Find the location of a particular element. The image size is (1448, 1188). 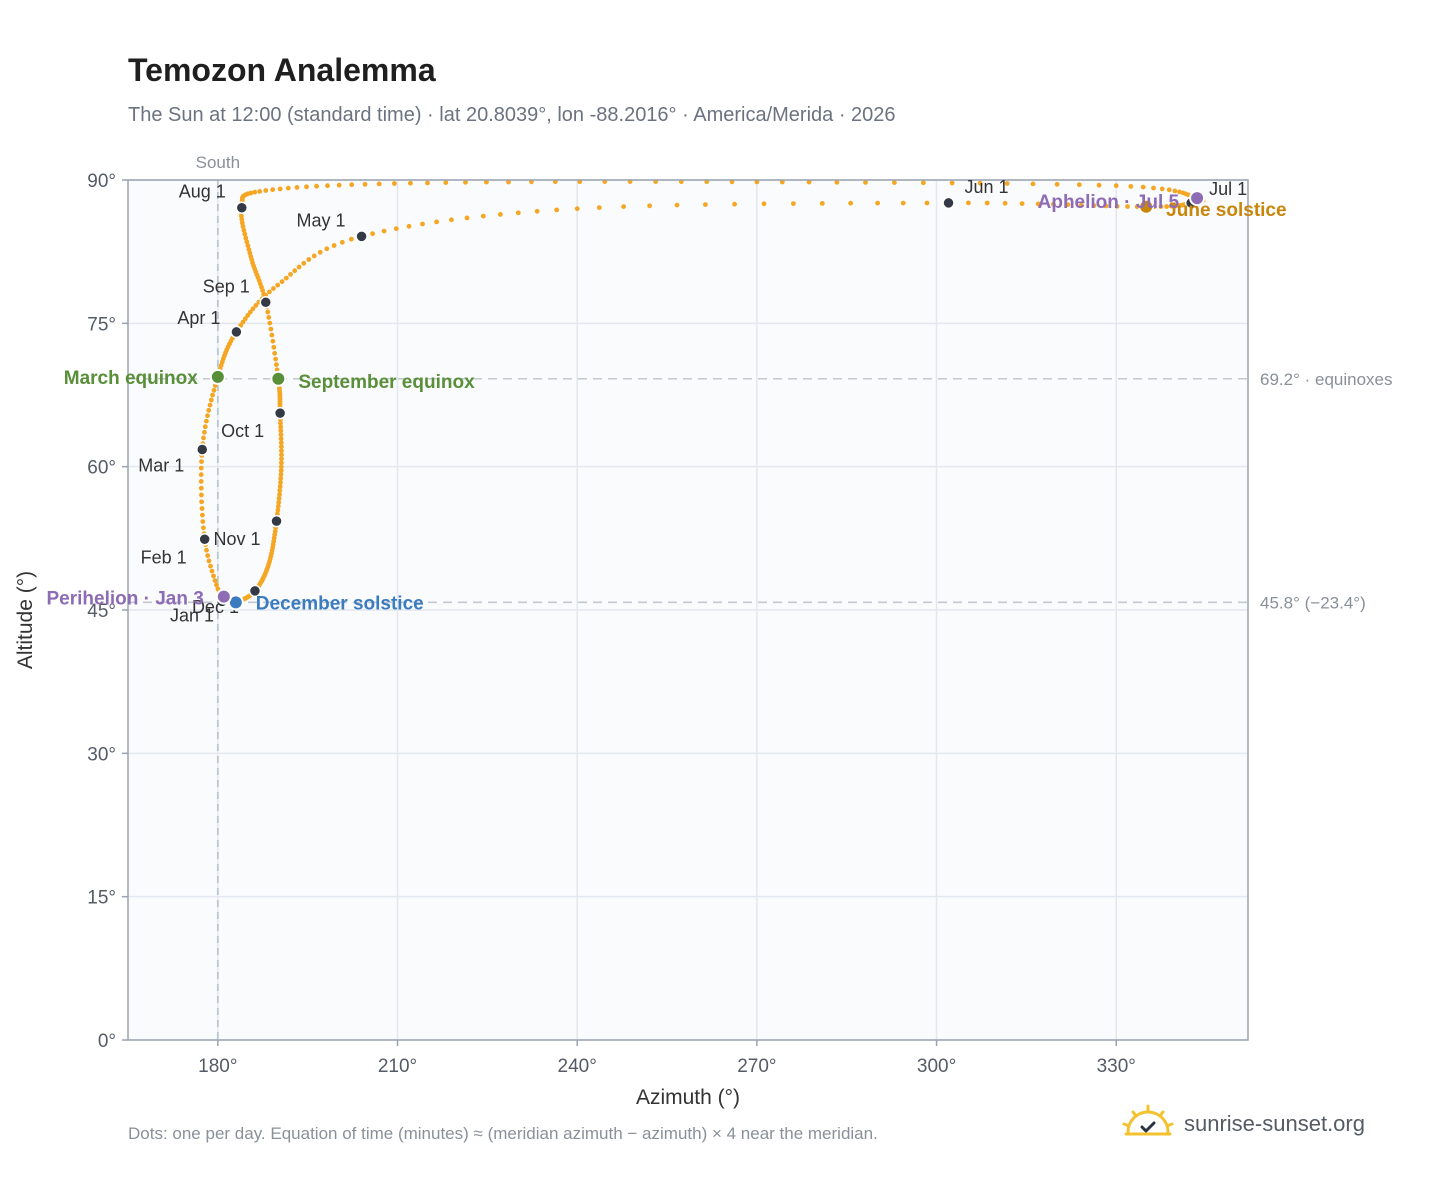

brand-link: sunrise-sunset.org is located at coordinates (1243, 1124).